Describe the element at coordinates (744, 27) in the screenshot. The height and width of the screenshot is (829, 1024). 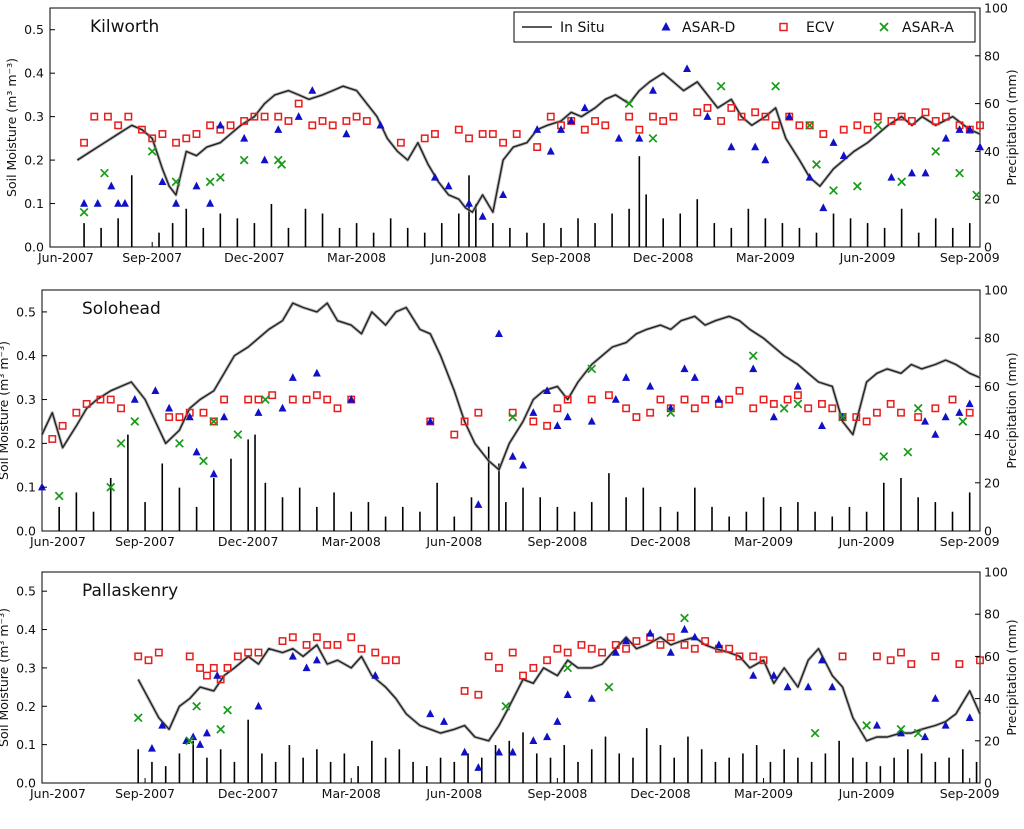
I see `legend: In Situ ASAR-D ECV ASAR-A` at that location.